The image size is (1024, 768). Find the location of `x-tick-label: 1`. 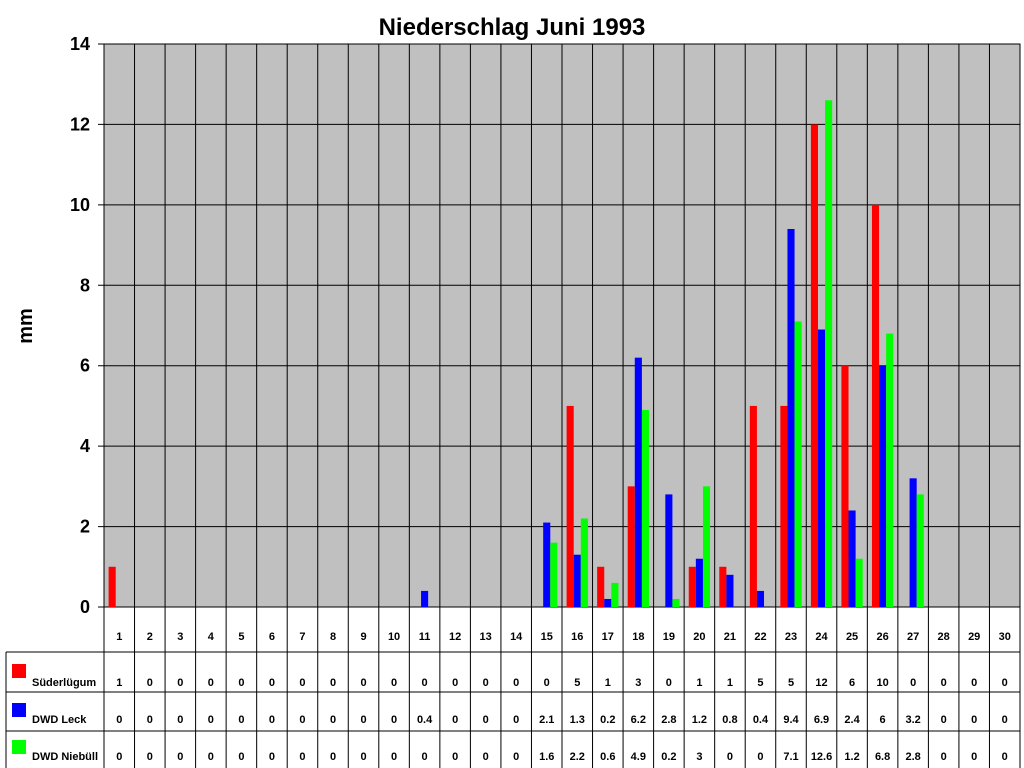

x-tick-label: 1 is located at coordinates (119, 637).